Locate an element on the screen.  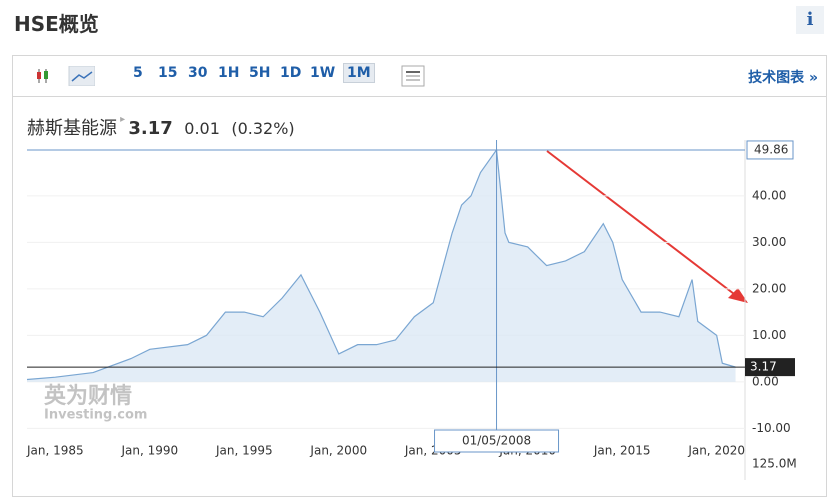
y-tick-label: 20.00 is located at coordinates (769, 288).